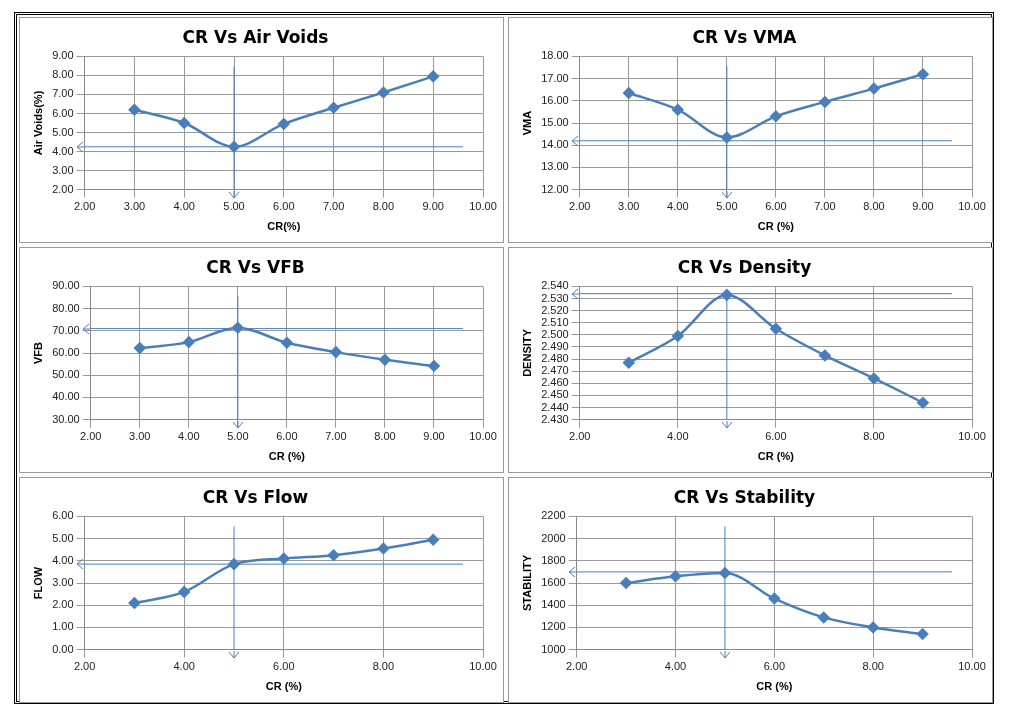  What do you see at coordinates (37, 583) in the screenshot?
I see `y-axis-title: FLOW` at bounding box center [37, 583].